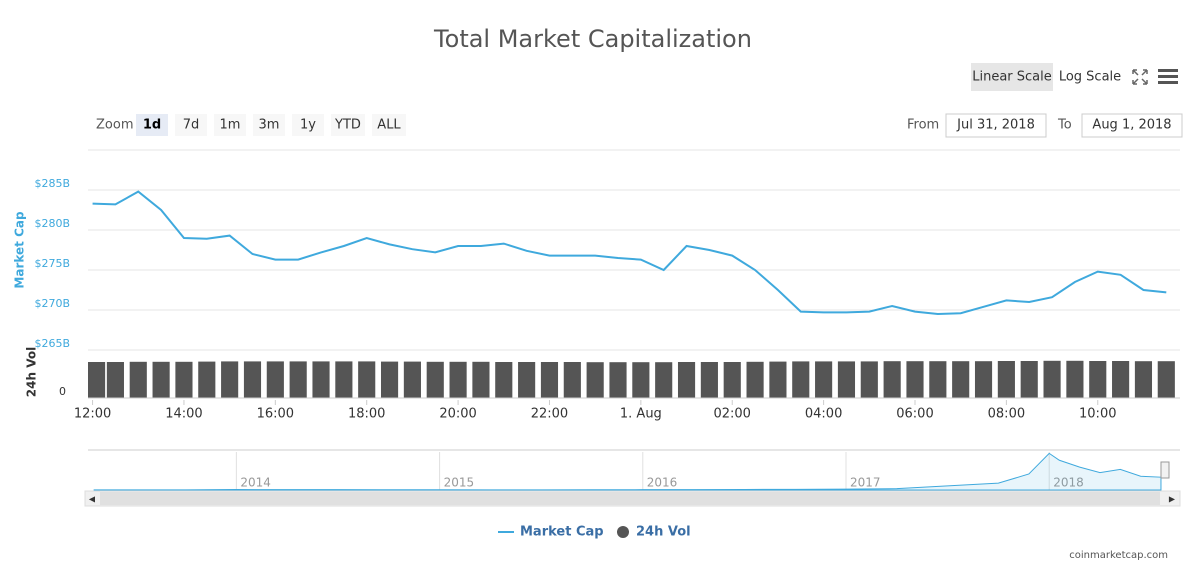 This screenshot has height=572, width=1200. I want to click on x-tick-label: 20:00, so click(457, 414).